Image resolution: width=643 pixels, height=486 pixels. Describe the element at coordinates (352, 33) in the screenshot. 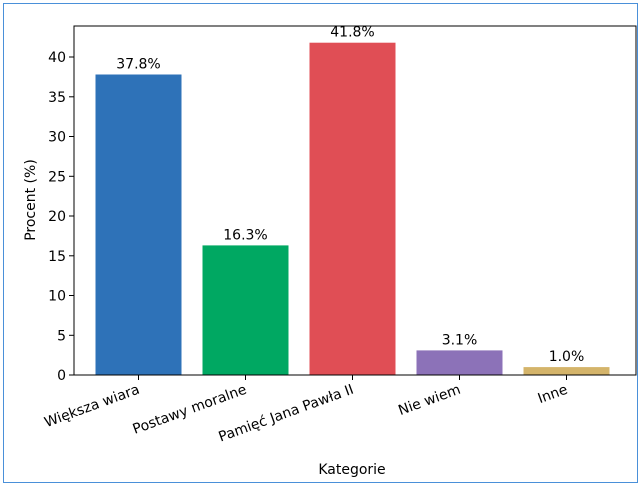

I see `data-label-2: 41.8%` at that location.